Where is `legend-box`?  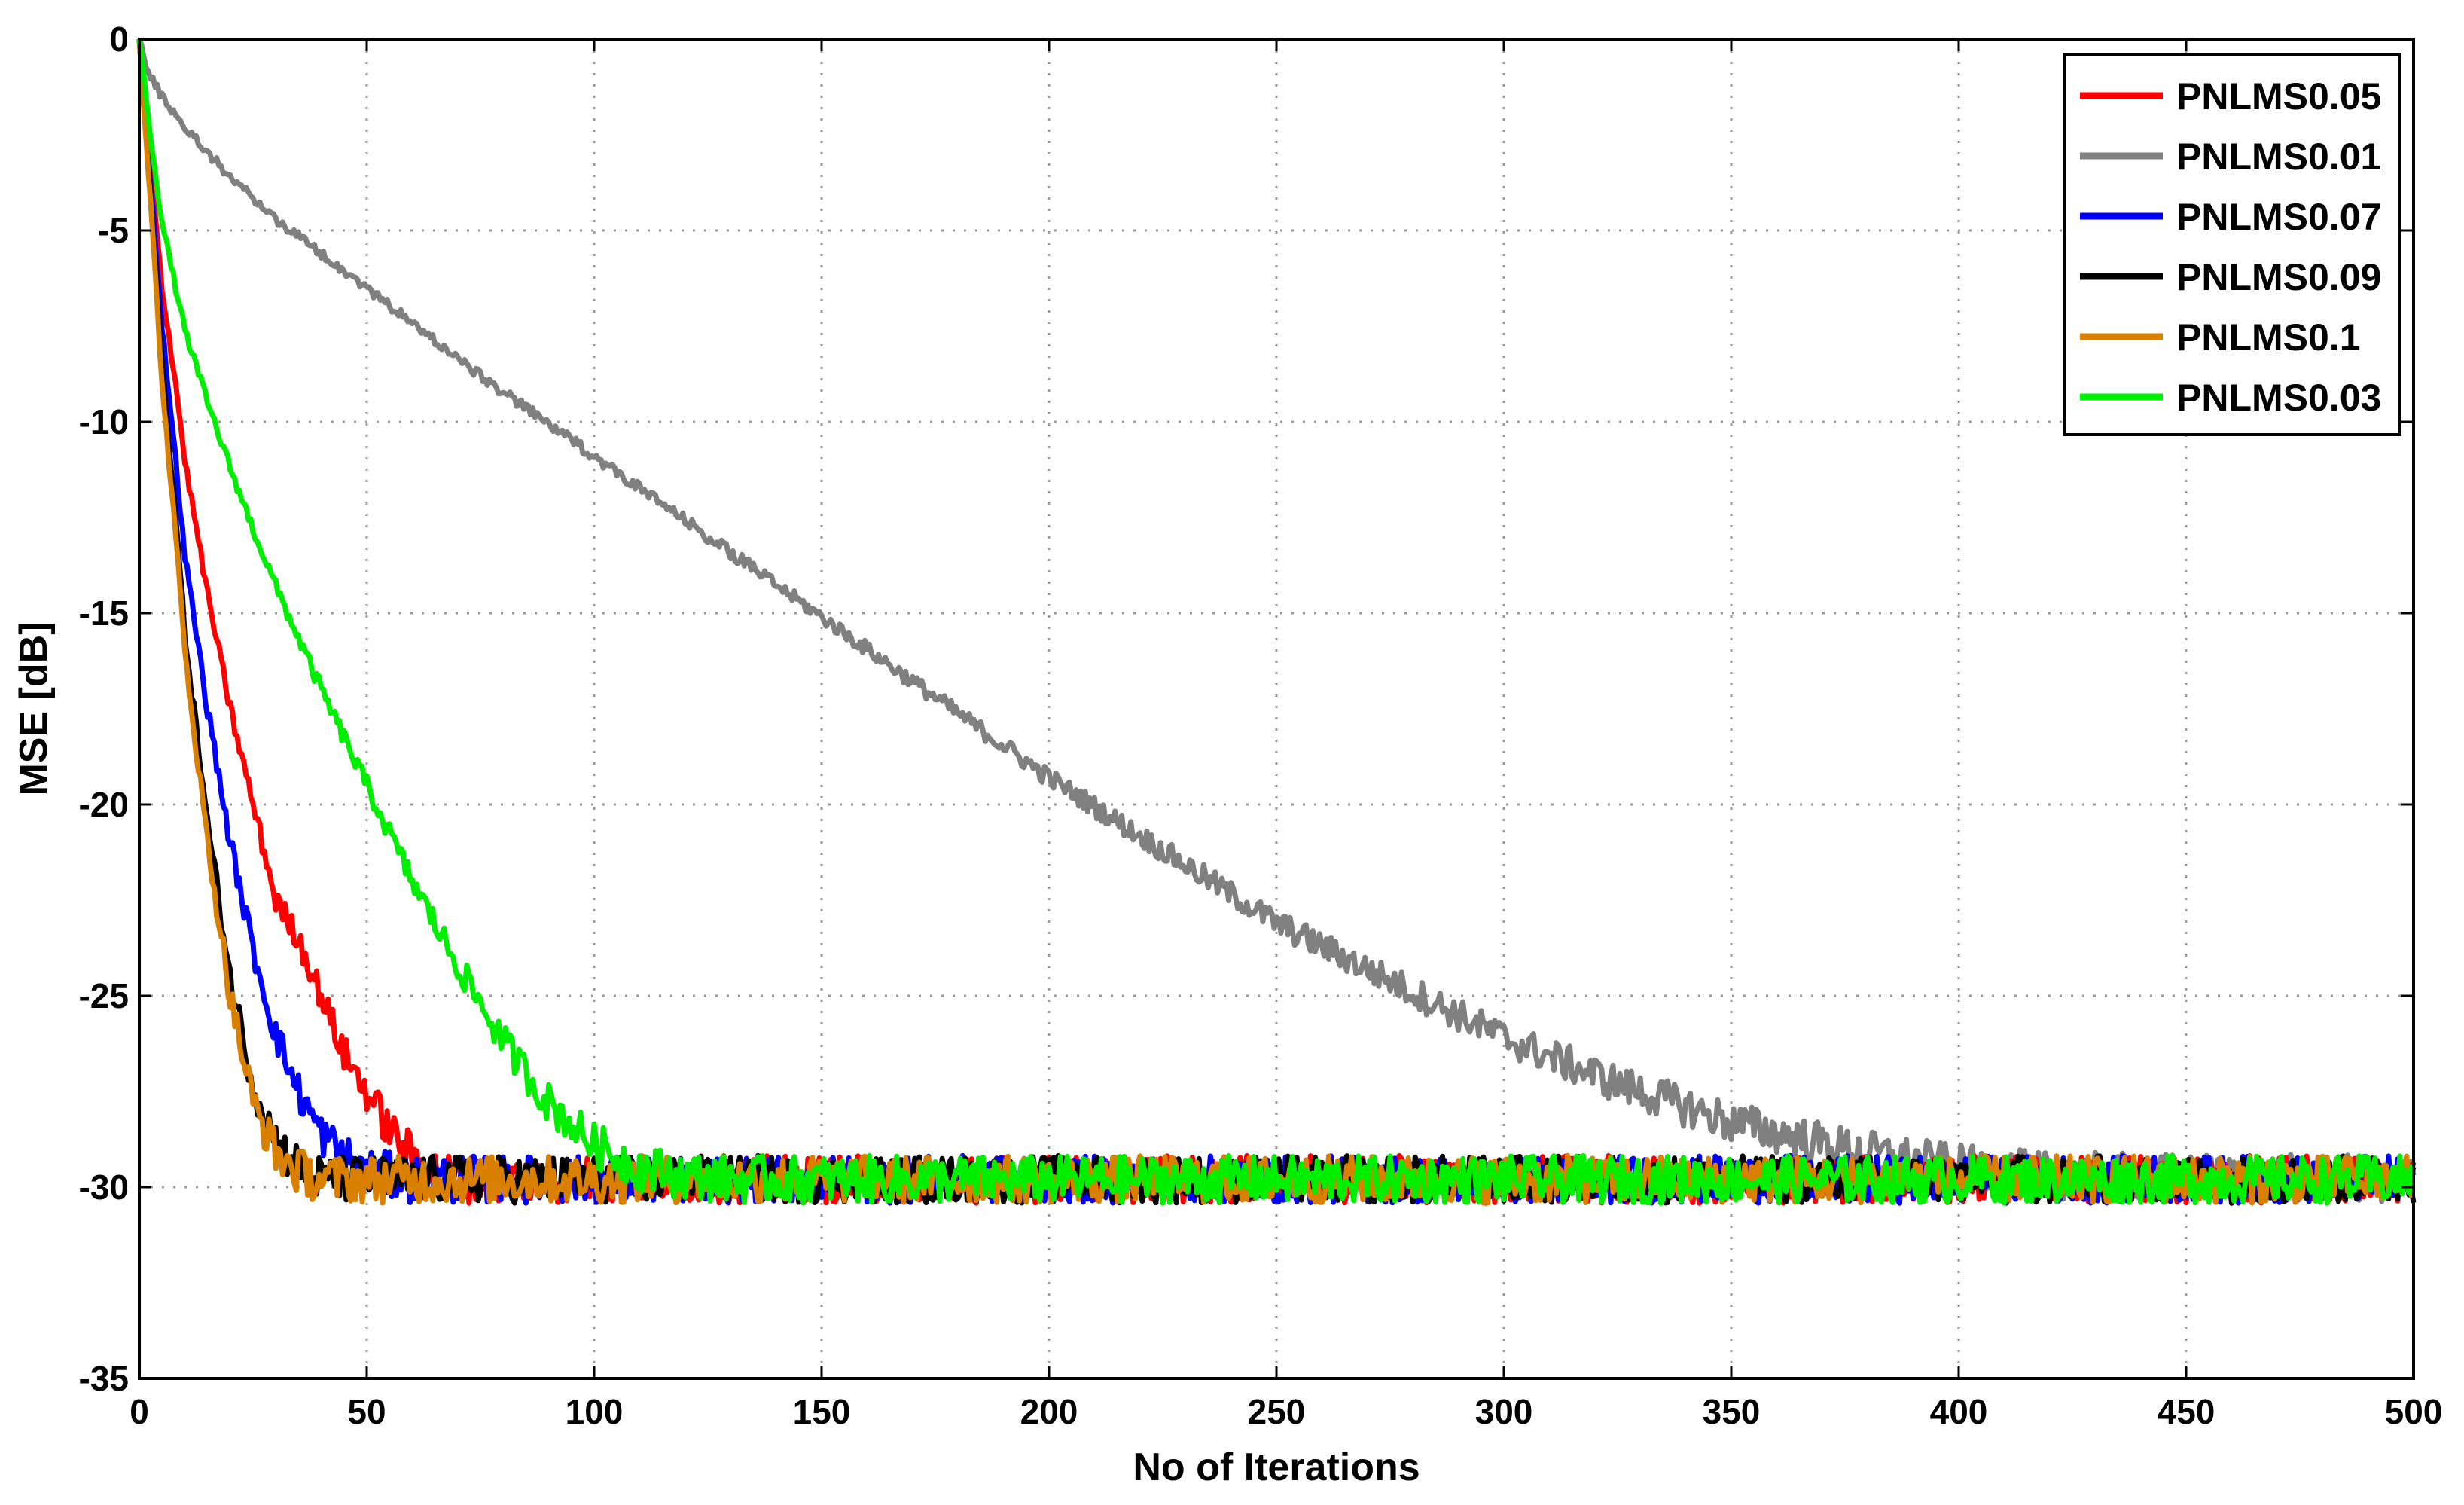 legend-box is located at coordinates (2232, 244).